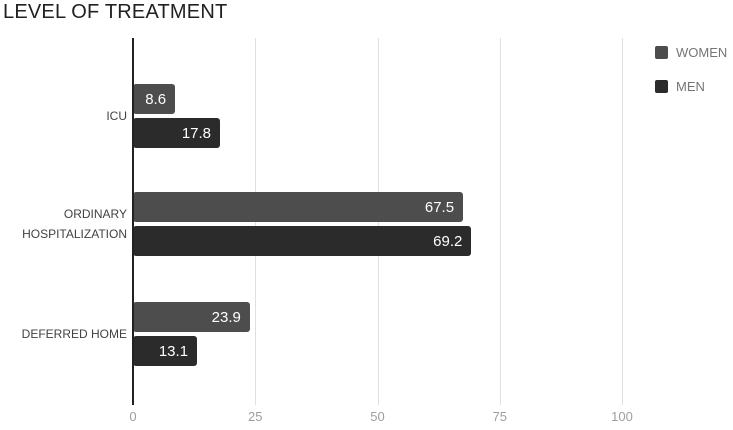 The image size is (733, 430). I want to click on value-label: 13.1, so click(173, 351).